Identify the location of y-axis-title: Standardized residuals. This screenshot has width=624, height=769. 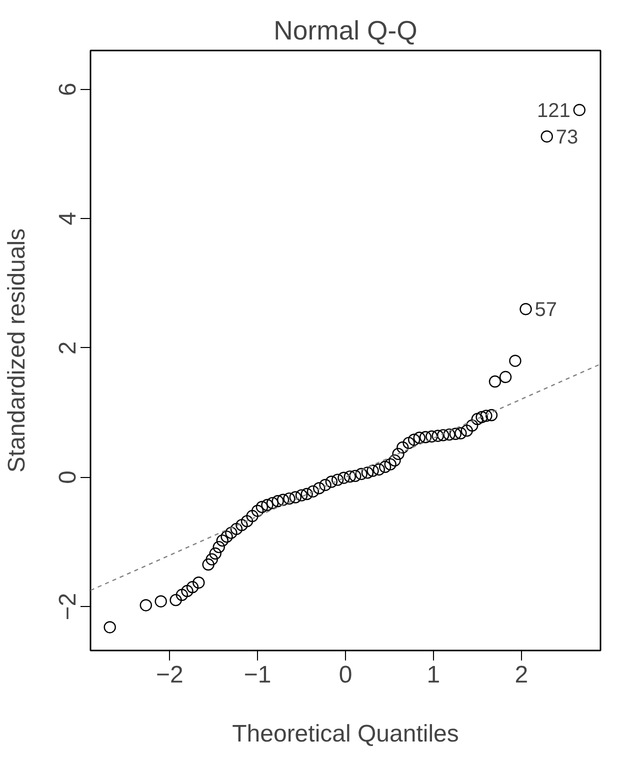
(17, 350).